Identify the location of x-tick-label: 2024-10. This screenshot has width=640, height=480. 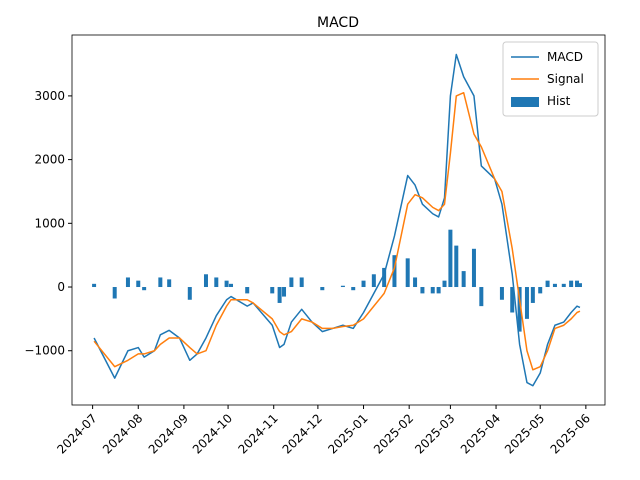
(212, 433).